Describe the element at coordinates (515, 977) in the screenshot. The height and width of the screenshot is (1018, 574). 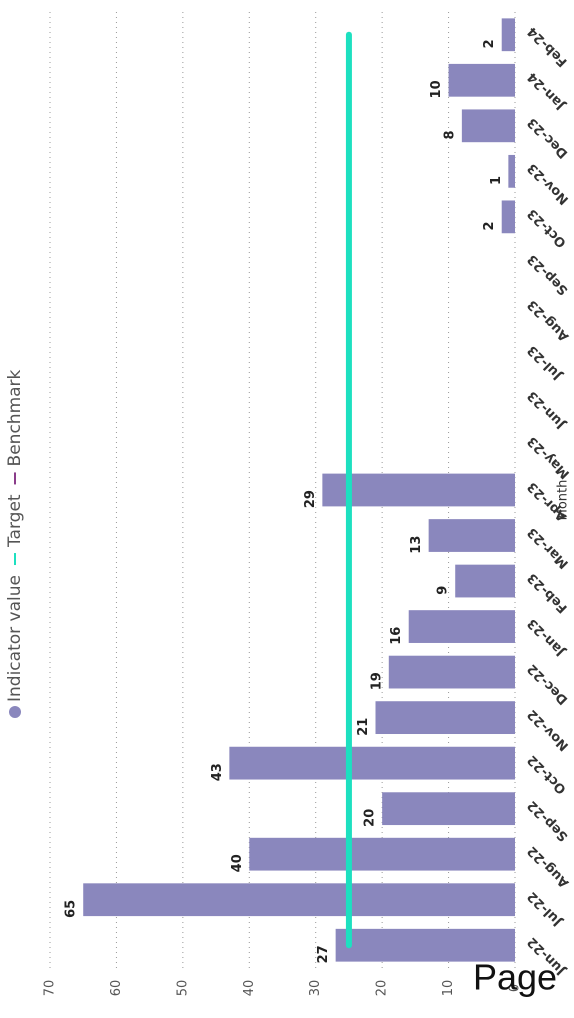
I see `overlay-text: Page` at that location.